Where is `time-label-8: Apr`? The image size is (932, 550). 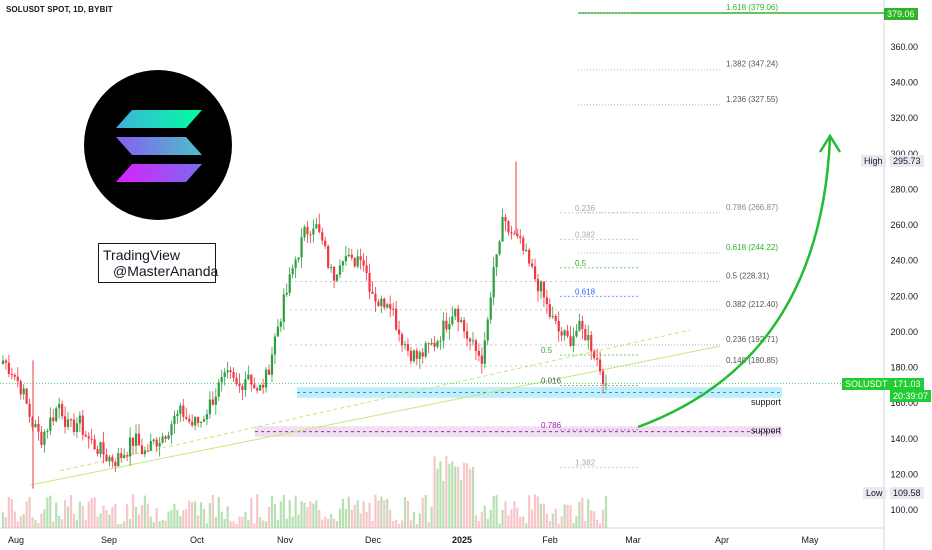 time-label-8: Apr is located at coordinates (722, 540).